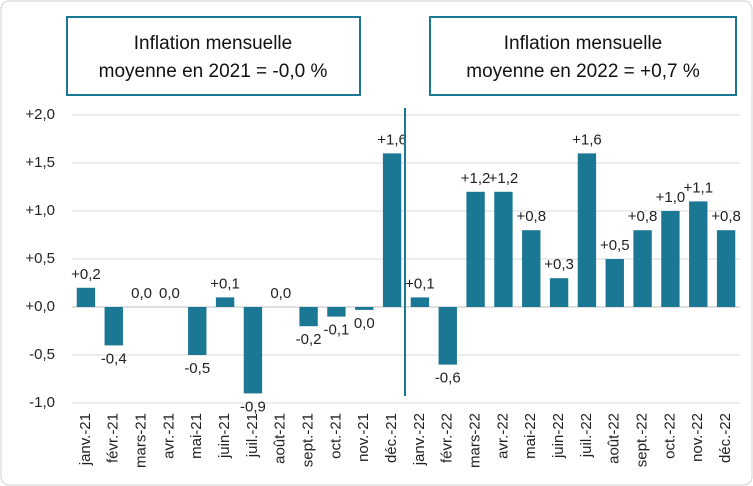 The height and width of the screenshot is (486, 753). I want to click on x-tick-label: juil.-22, so click(586, 435).